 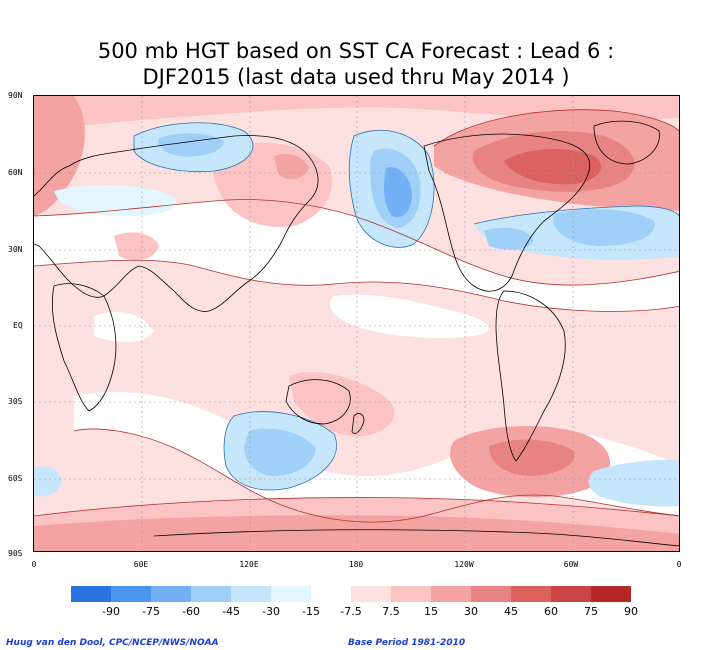 I want to click on legend-label: -30, so click(x=271, y=611).